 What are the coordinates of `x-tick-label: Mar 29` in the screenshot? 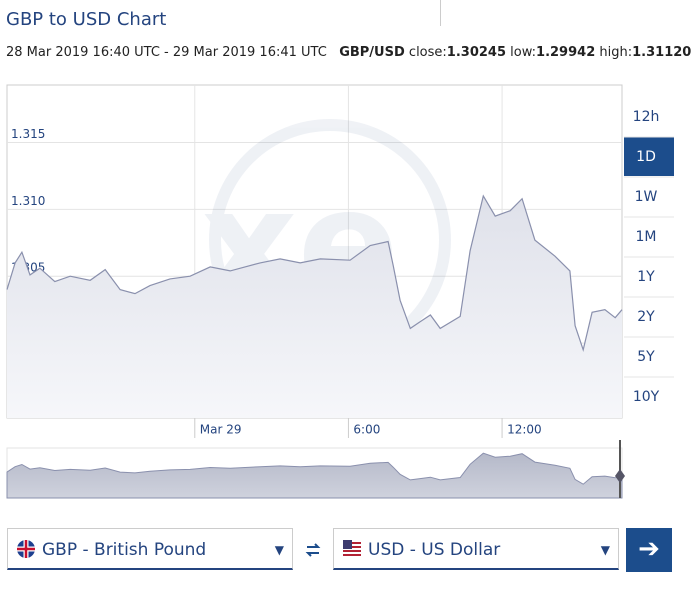 It's located at (221, 430).